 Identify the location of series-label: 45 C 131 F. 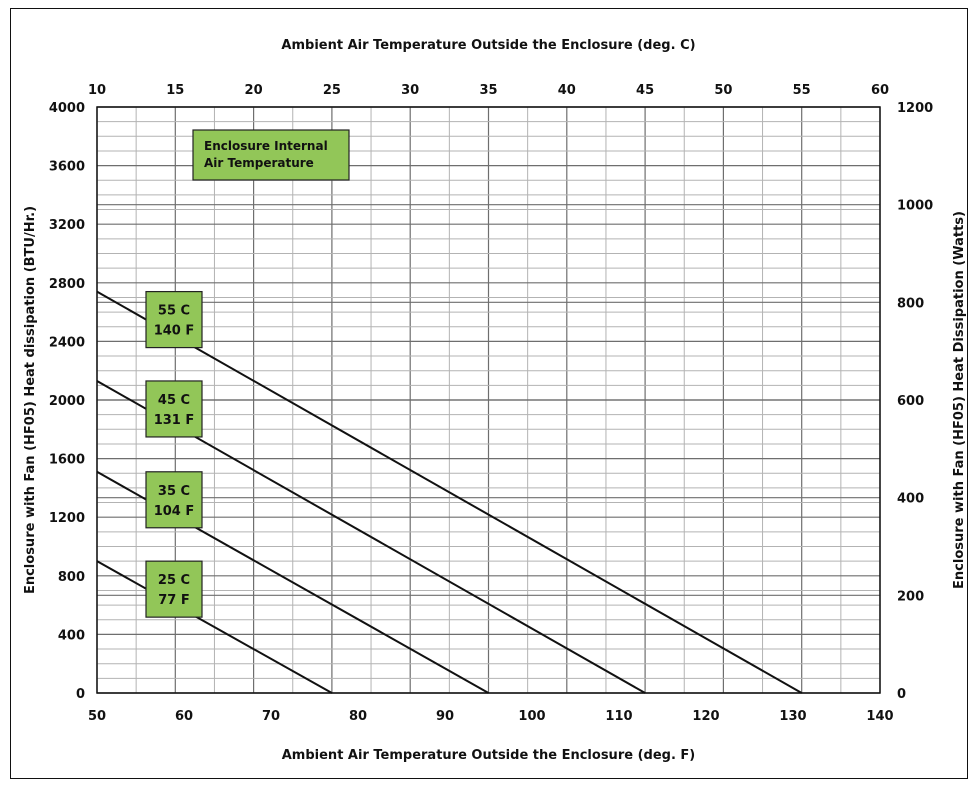
(174, 409).